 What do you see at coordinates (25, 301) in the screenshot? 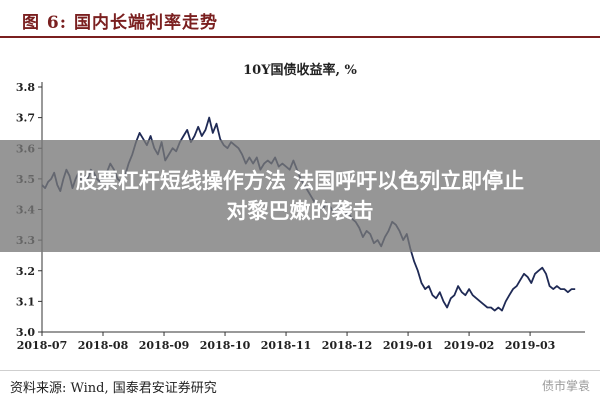
I see `y-tick-label: 3.1` at bounding box center [25, 301].